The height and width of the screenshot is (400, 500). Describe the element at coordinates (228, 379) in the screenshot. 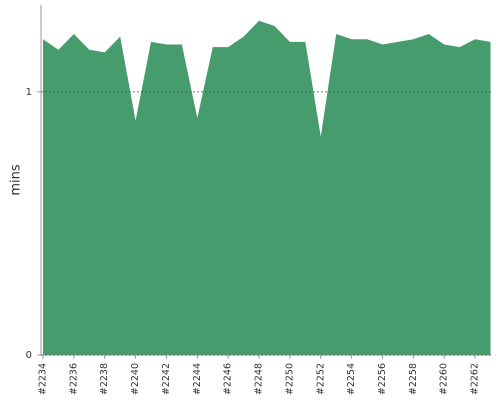

I see `x-tick-label: #2246` at that location.